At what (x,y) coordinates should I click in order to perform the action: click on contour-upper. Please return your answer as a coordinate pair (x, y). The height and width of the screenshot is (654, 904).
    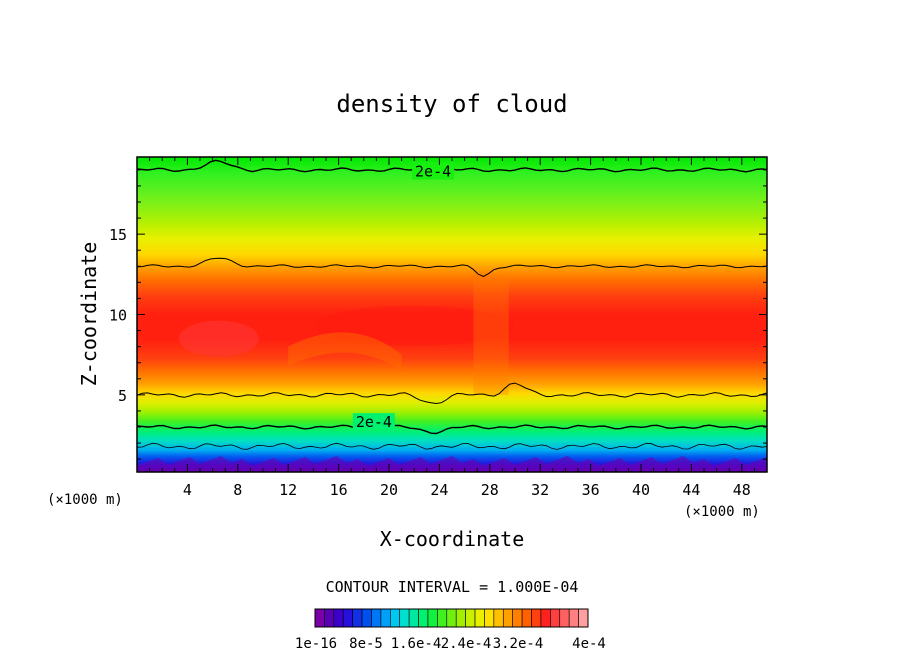
    Looking at the image, I should click on (452, 267).